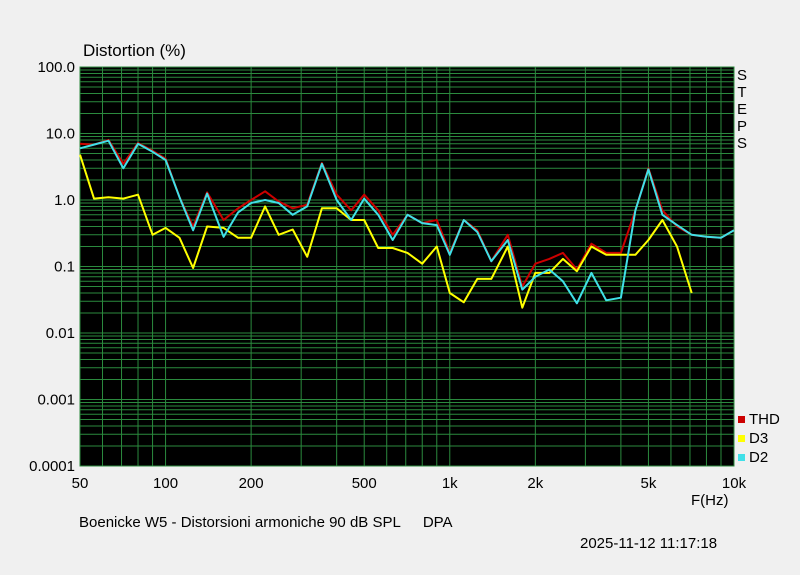  Describe the element at coordinates (450, 483) in the screenshot. I see `x-tick-label: 1k` at that location.